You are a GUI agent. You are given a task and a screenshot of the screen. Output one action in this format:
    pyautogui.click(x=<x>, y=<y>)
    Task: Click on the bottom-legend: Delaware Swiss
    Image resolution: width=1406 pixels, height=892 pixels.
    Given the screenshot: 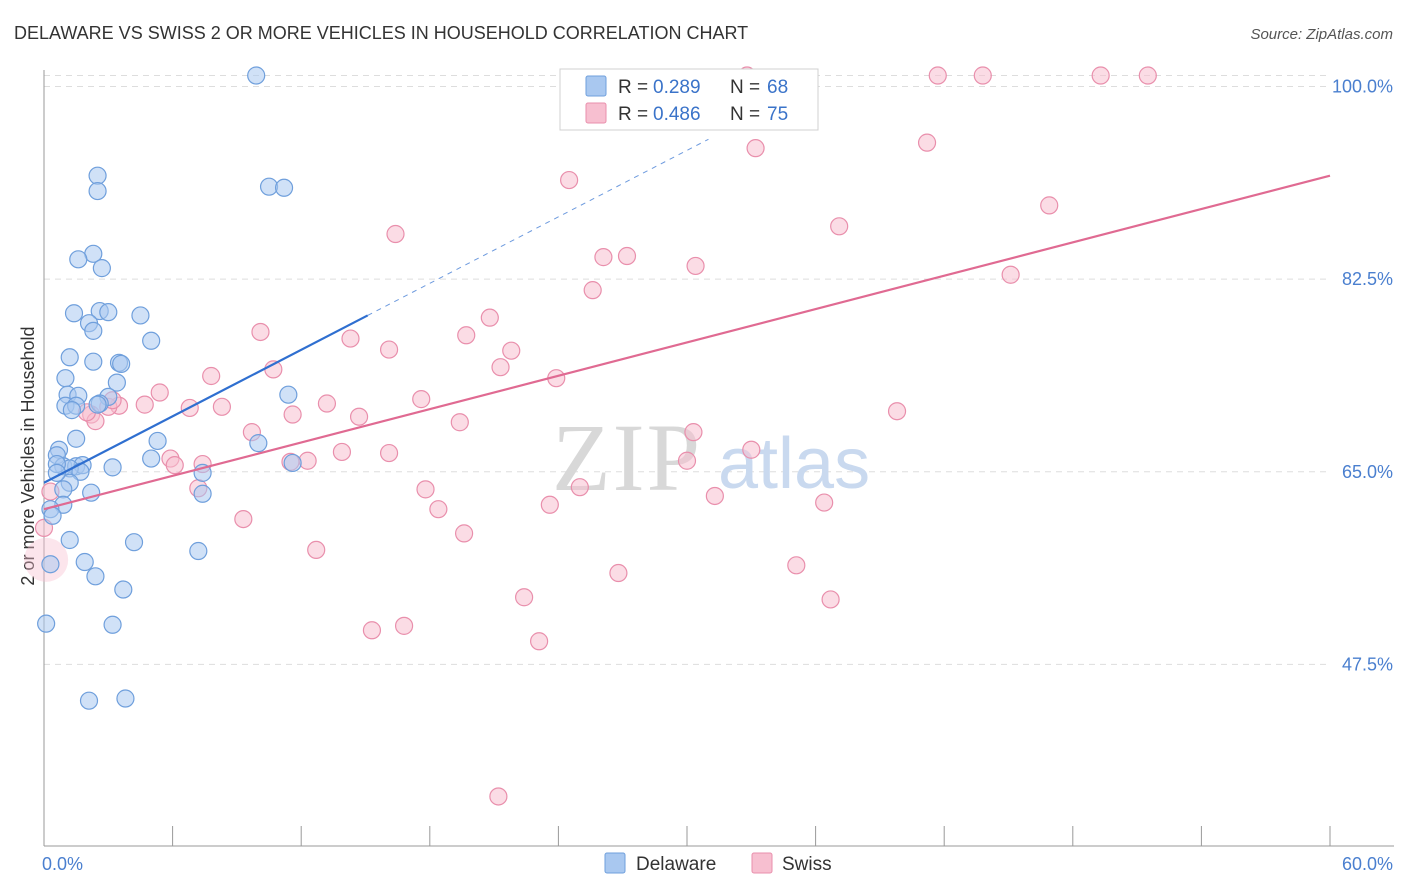 What is the action you would take?
    pyautogui.click(x=718, y=863)
    